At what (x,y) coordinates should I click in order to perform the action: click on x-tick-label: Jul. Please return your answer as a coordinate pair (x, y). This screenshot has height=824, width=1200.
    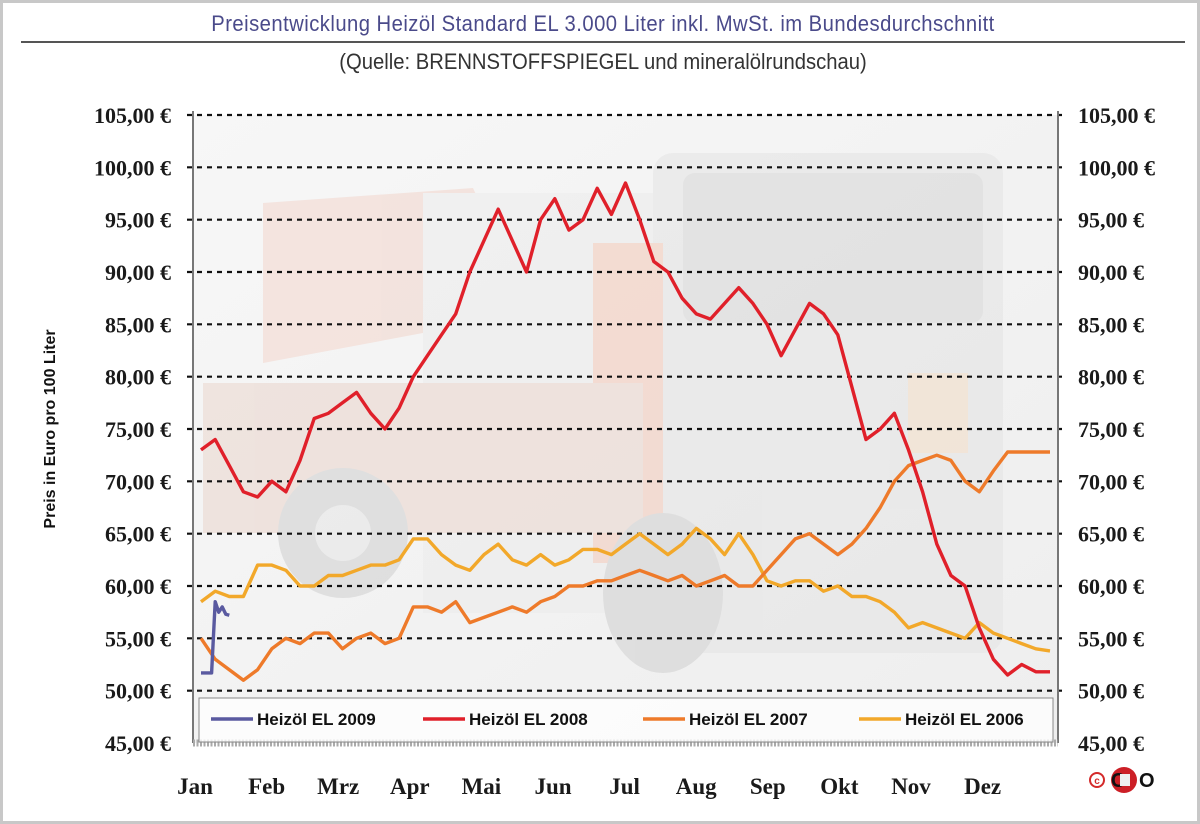
    Looking at the image, I should click on (624, 786).